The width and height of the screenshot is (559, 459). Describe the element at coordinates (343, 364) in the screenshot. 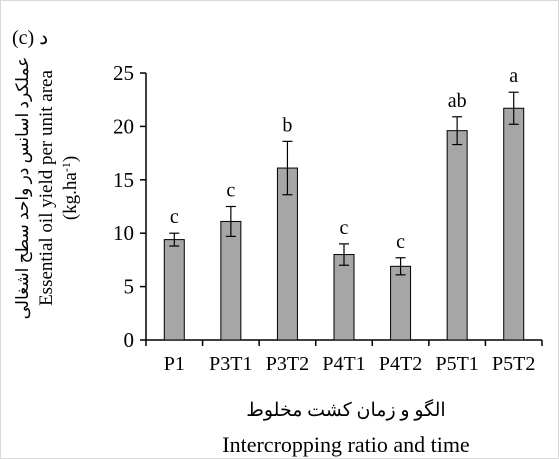

I see `x-tick-label: P4T1` at that location.